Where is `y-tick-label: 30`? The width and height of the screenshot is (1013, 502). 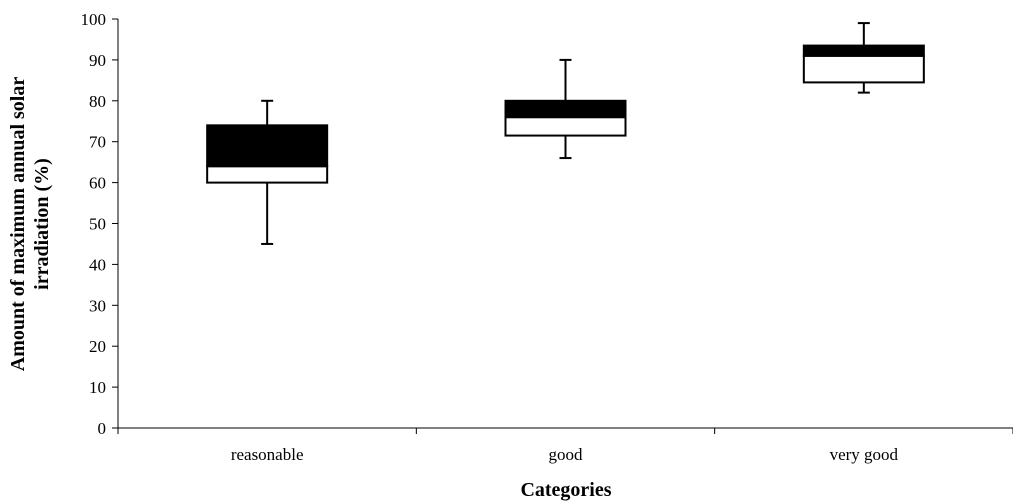 y-tick-label: 30 is located at coordinates (97, 305).